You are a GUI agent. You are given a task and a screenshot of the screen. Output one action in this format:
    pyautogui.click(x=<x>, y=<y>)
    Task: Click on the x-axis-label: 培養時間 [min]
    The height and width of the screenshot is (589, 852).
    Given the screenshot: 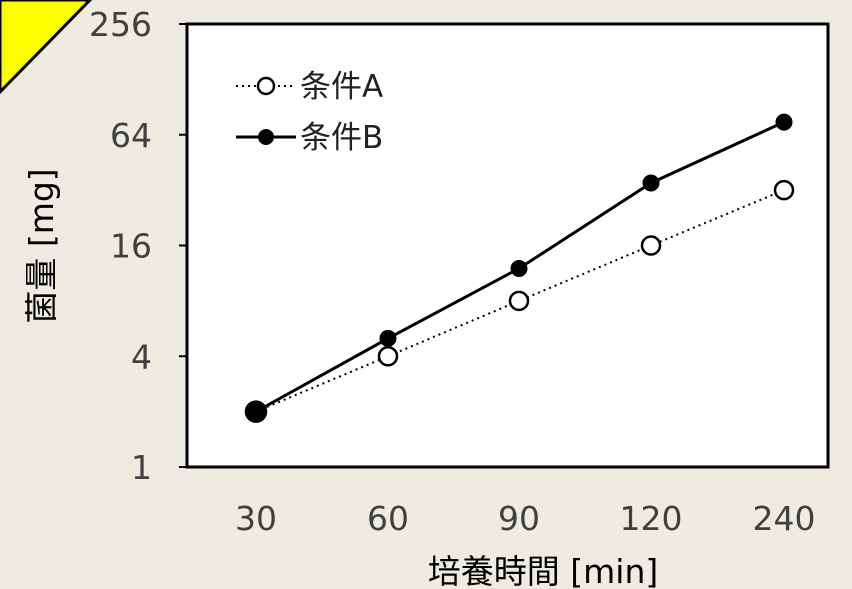 What is the action you would take?
    pyautogui.click(x=543, y=570)
    